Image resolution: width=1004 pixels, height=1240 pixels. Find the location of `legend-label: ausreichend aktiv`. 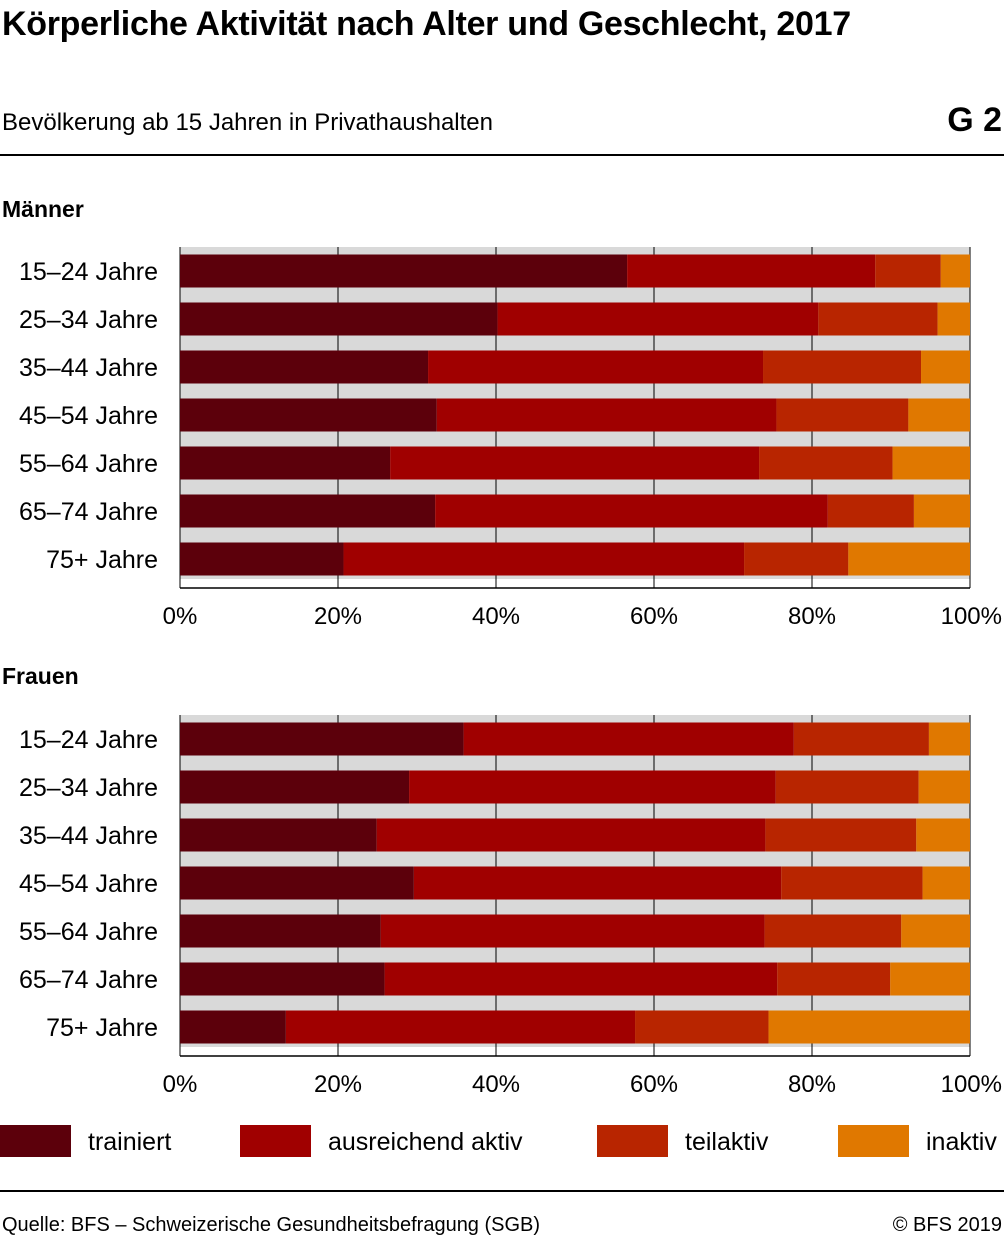

legend-label: ausreichend aktiv is located at coordinates (425, 1142).